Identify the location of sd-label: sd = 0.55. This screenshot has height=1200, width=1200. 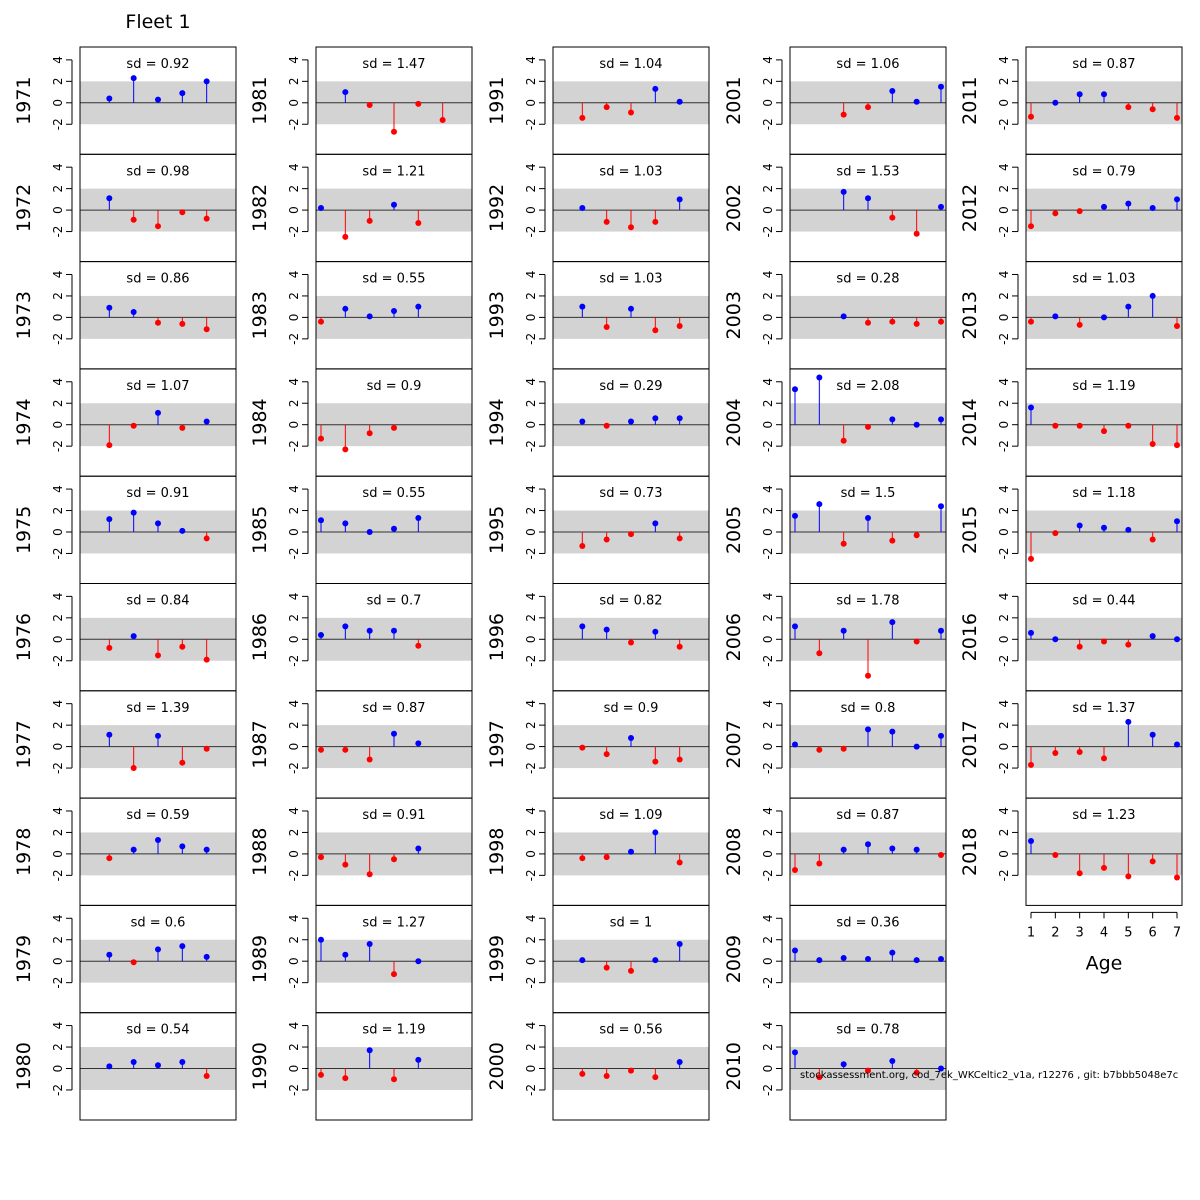
(393, 493).